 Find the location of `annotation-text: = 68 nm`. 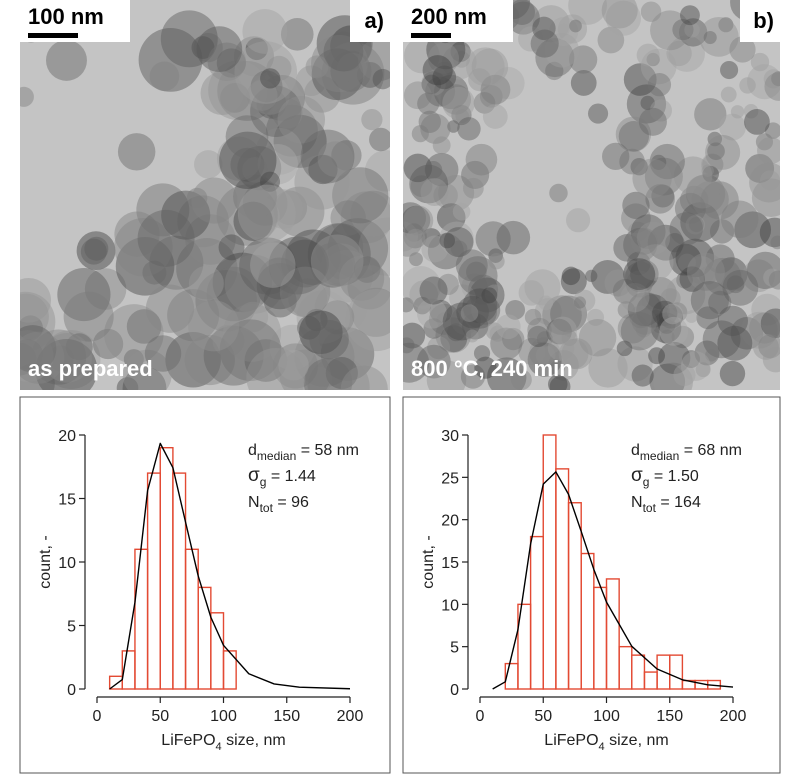

annotation-text: = 68 nm is located at coordinates (710, 450).